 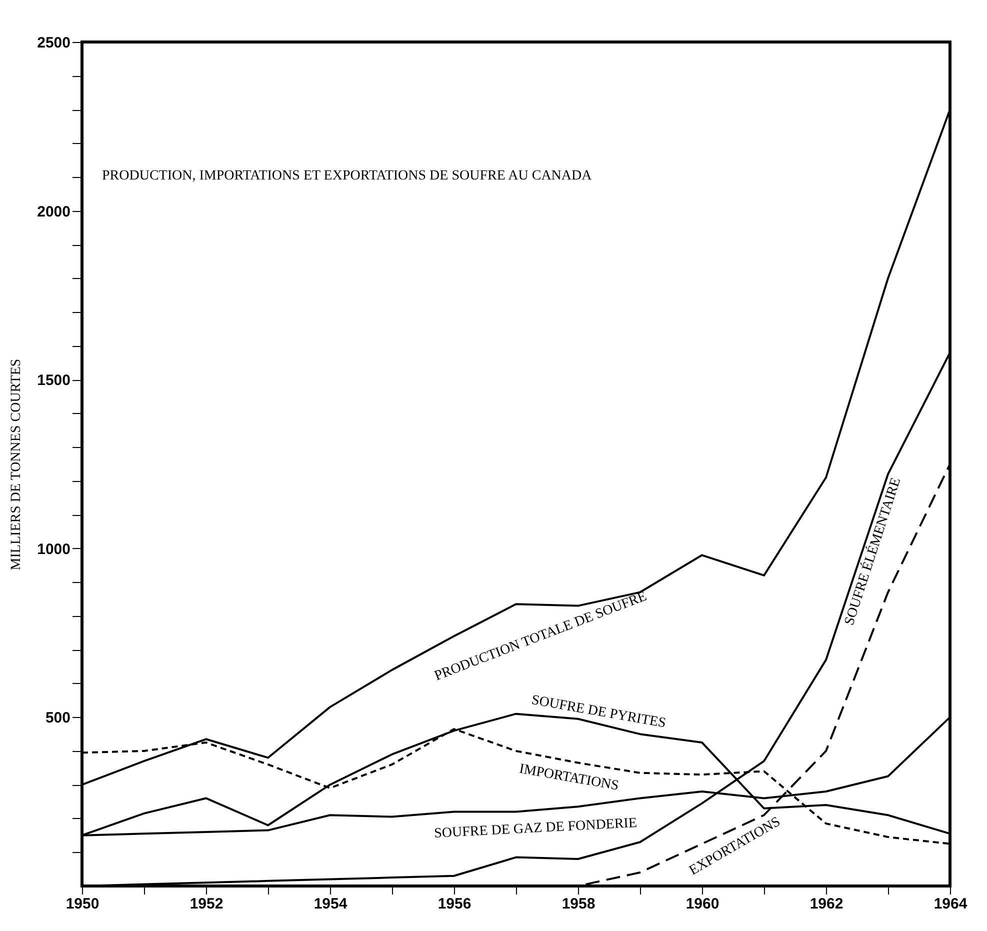 I want to click on x-tick-label: 1958, so click(x=579, y=904).